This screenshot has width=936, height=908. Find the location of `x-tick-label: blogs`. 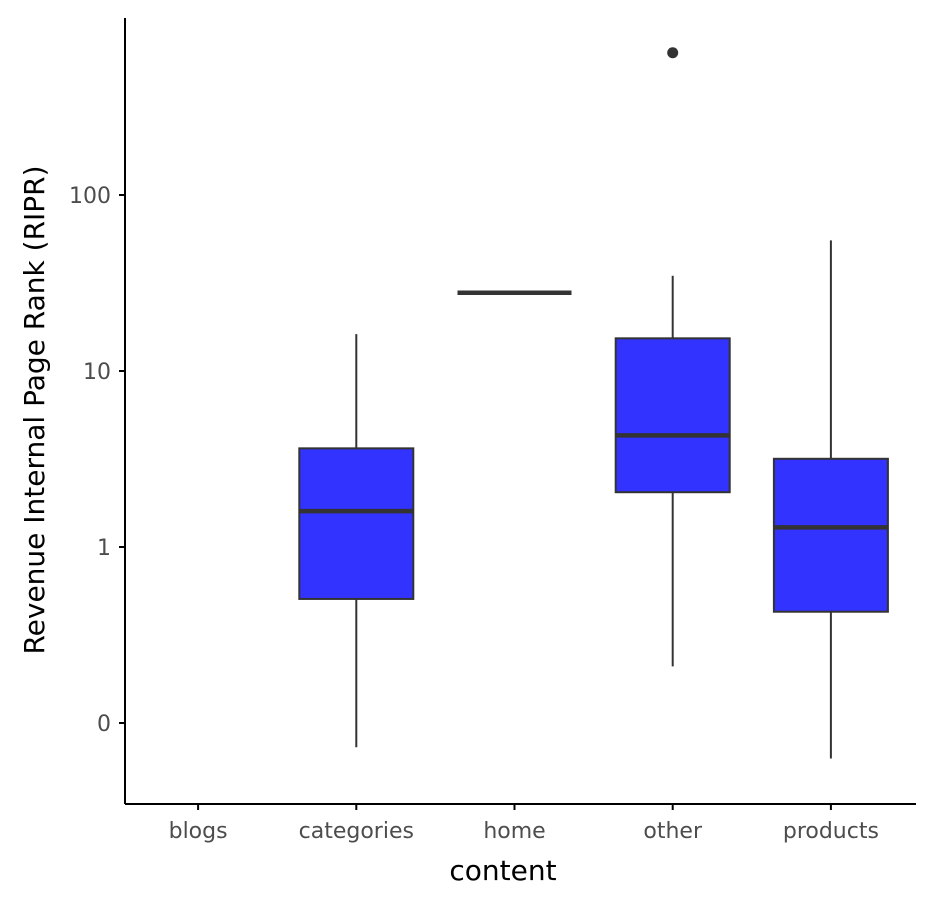

x-tick-label: blogs is located at coordinates (198, 831).